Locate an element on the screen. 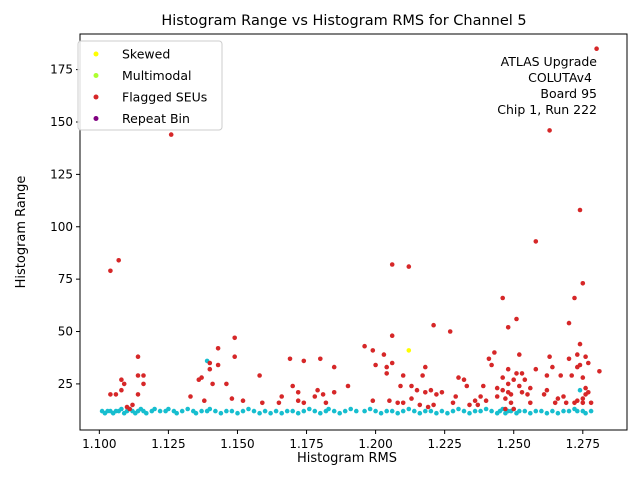 Image resolution: width=640 pixels, height=480 pixels. legend-label: Skewed is located at coordinates (146, 54).